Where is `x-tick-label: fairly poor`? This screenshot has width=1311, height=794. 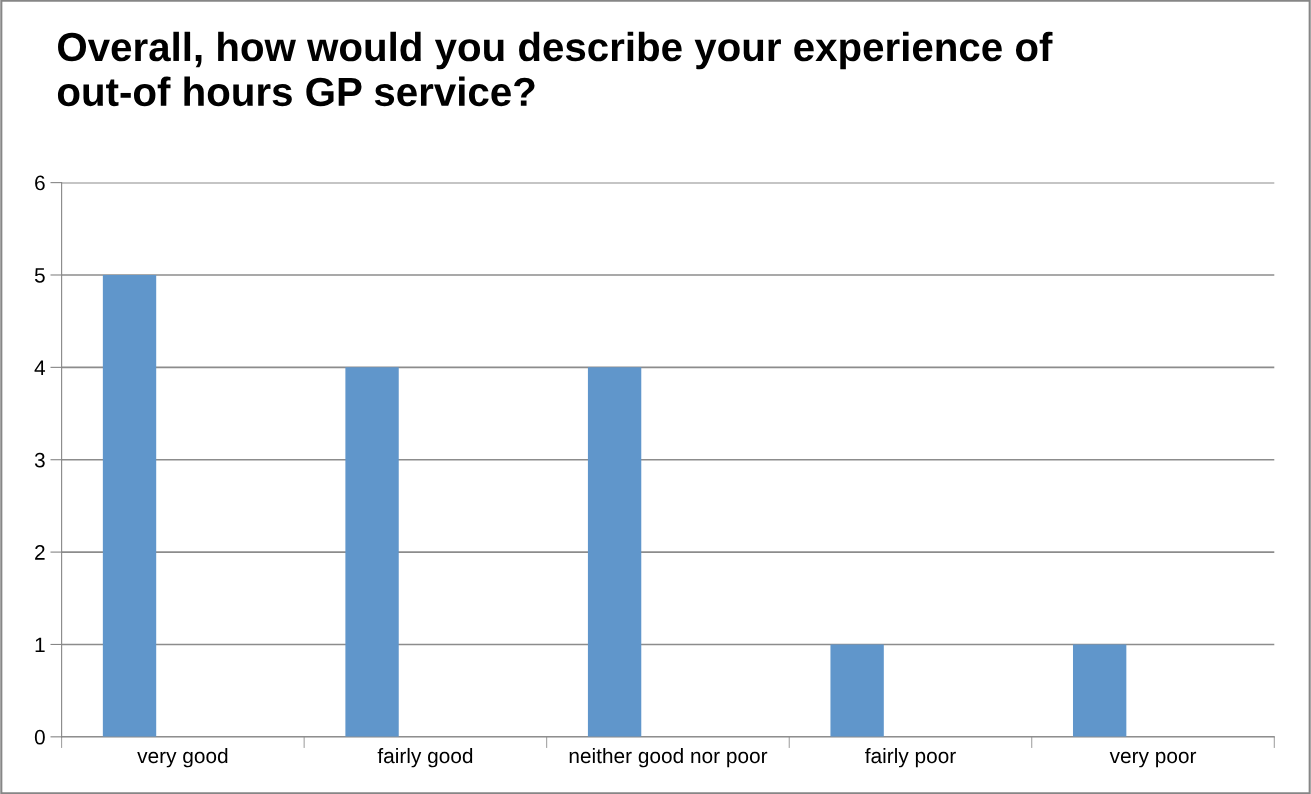
x-tick-label: fairly poor is located at coordinates (910, 757).